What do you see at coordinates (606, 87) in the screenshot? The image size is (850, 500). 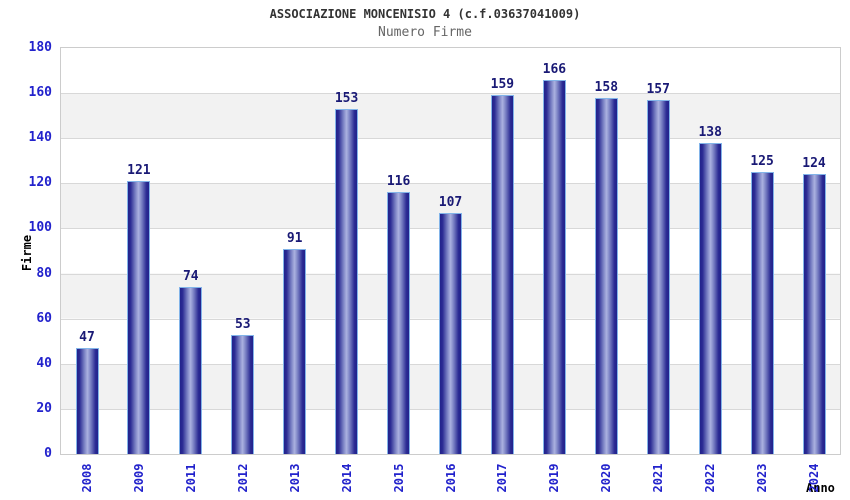 I see `bar-value-label: 158` at bounding box center [606, 87].